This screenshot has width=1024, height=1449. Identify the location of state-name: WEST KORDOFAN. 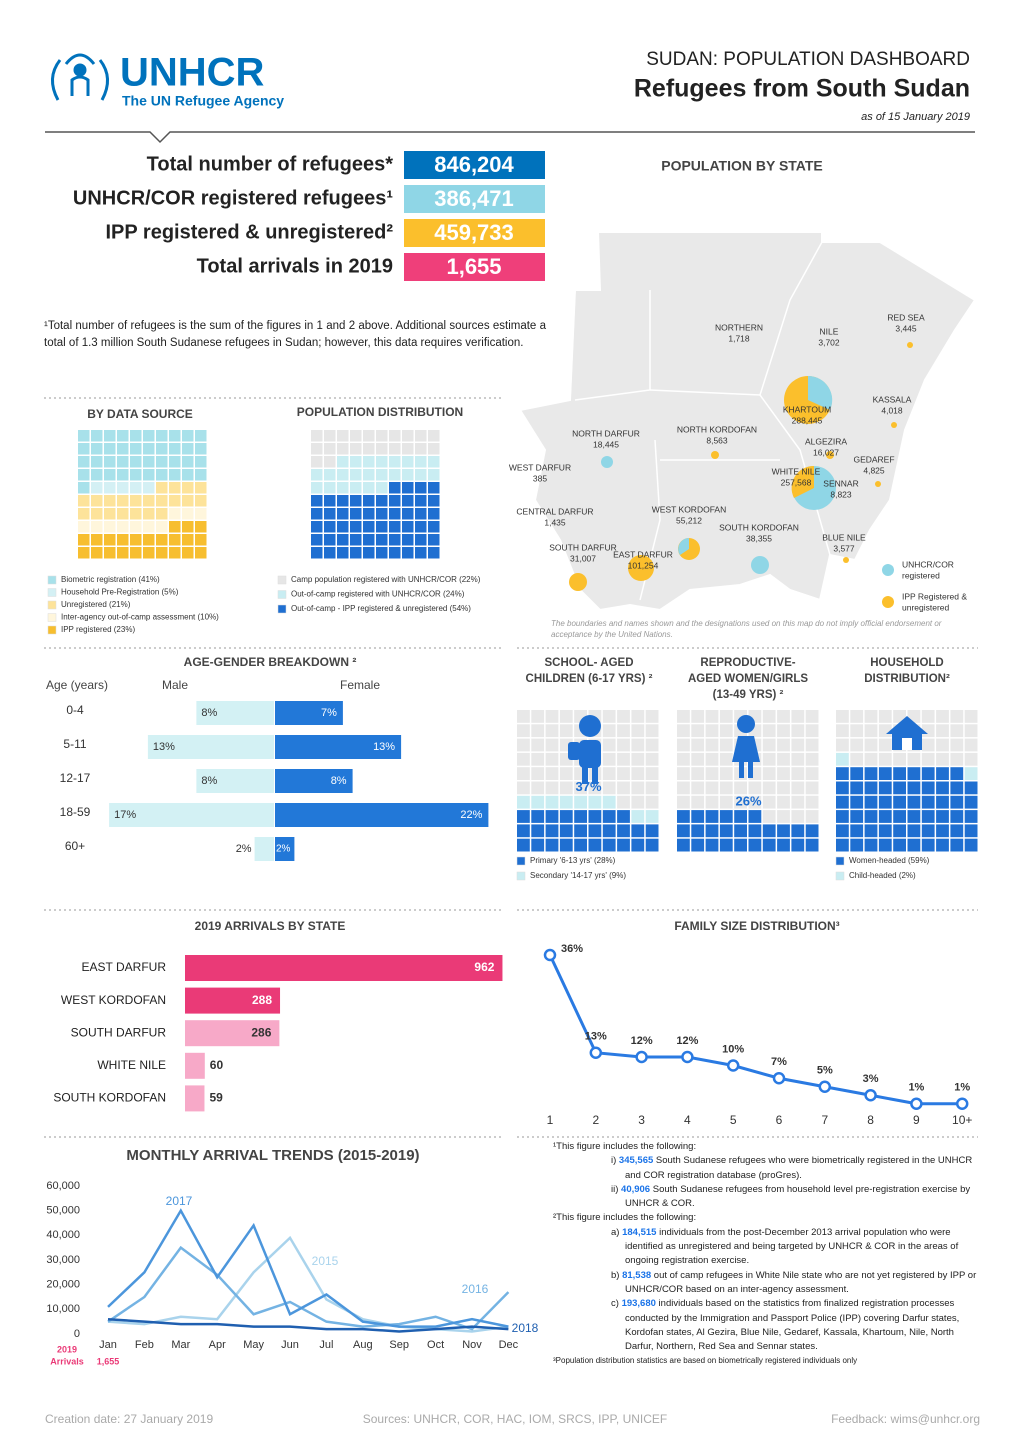
(689, 509).